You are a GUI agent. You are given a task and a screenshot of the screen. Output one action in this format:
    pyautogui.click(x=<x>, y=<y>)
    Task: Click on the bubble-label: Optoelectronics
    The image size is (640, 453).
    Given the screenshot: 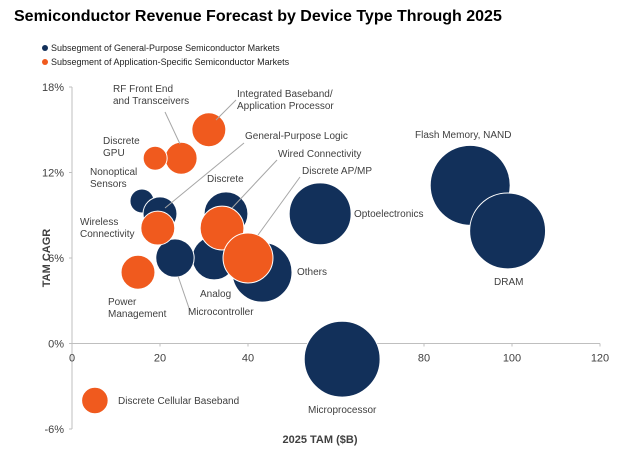 What is the action you would take?
    pyautogui.click(x=389, y=214)
    